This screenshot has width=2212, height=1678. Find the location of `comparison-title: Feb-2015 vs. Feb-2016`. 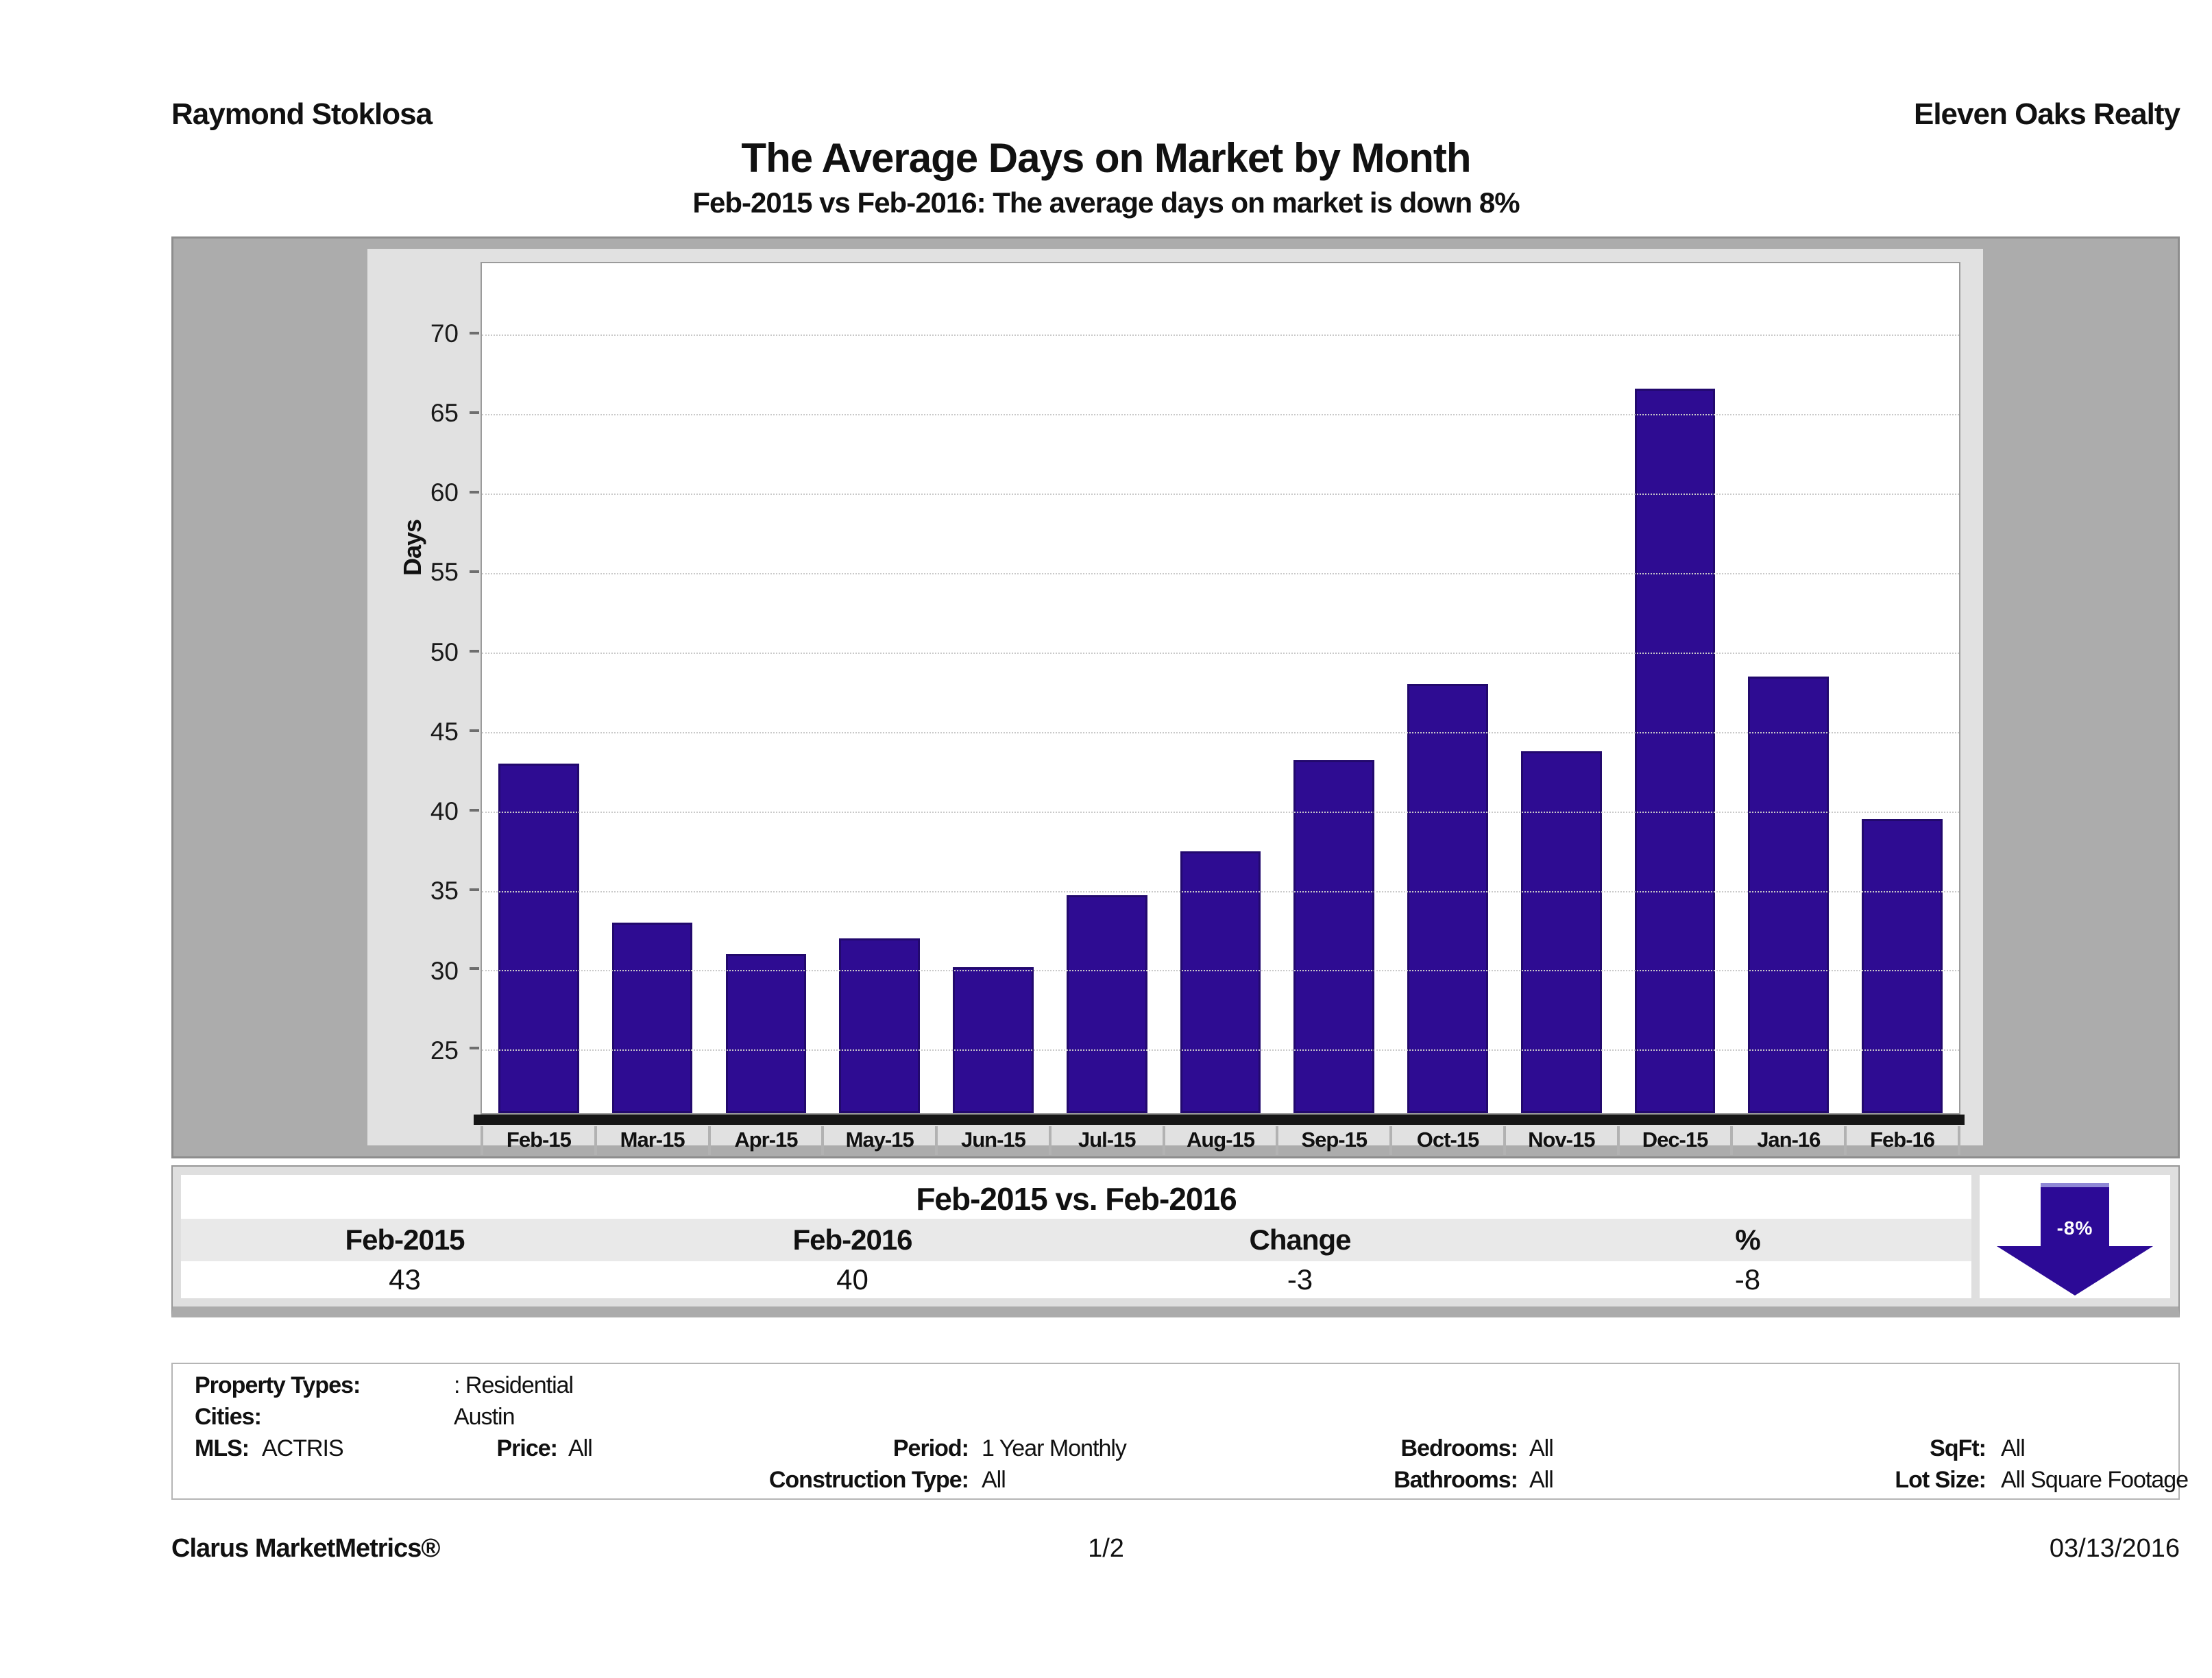

comparison-title: Feb-2015 vs. Feb-2016 is located at coordinates (1076, 1199).